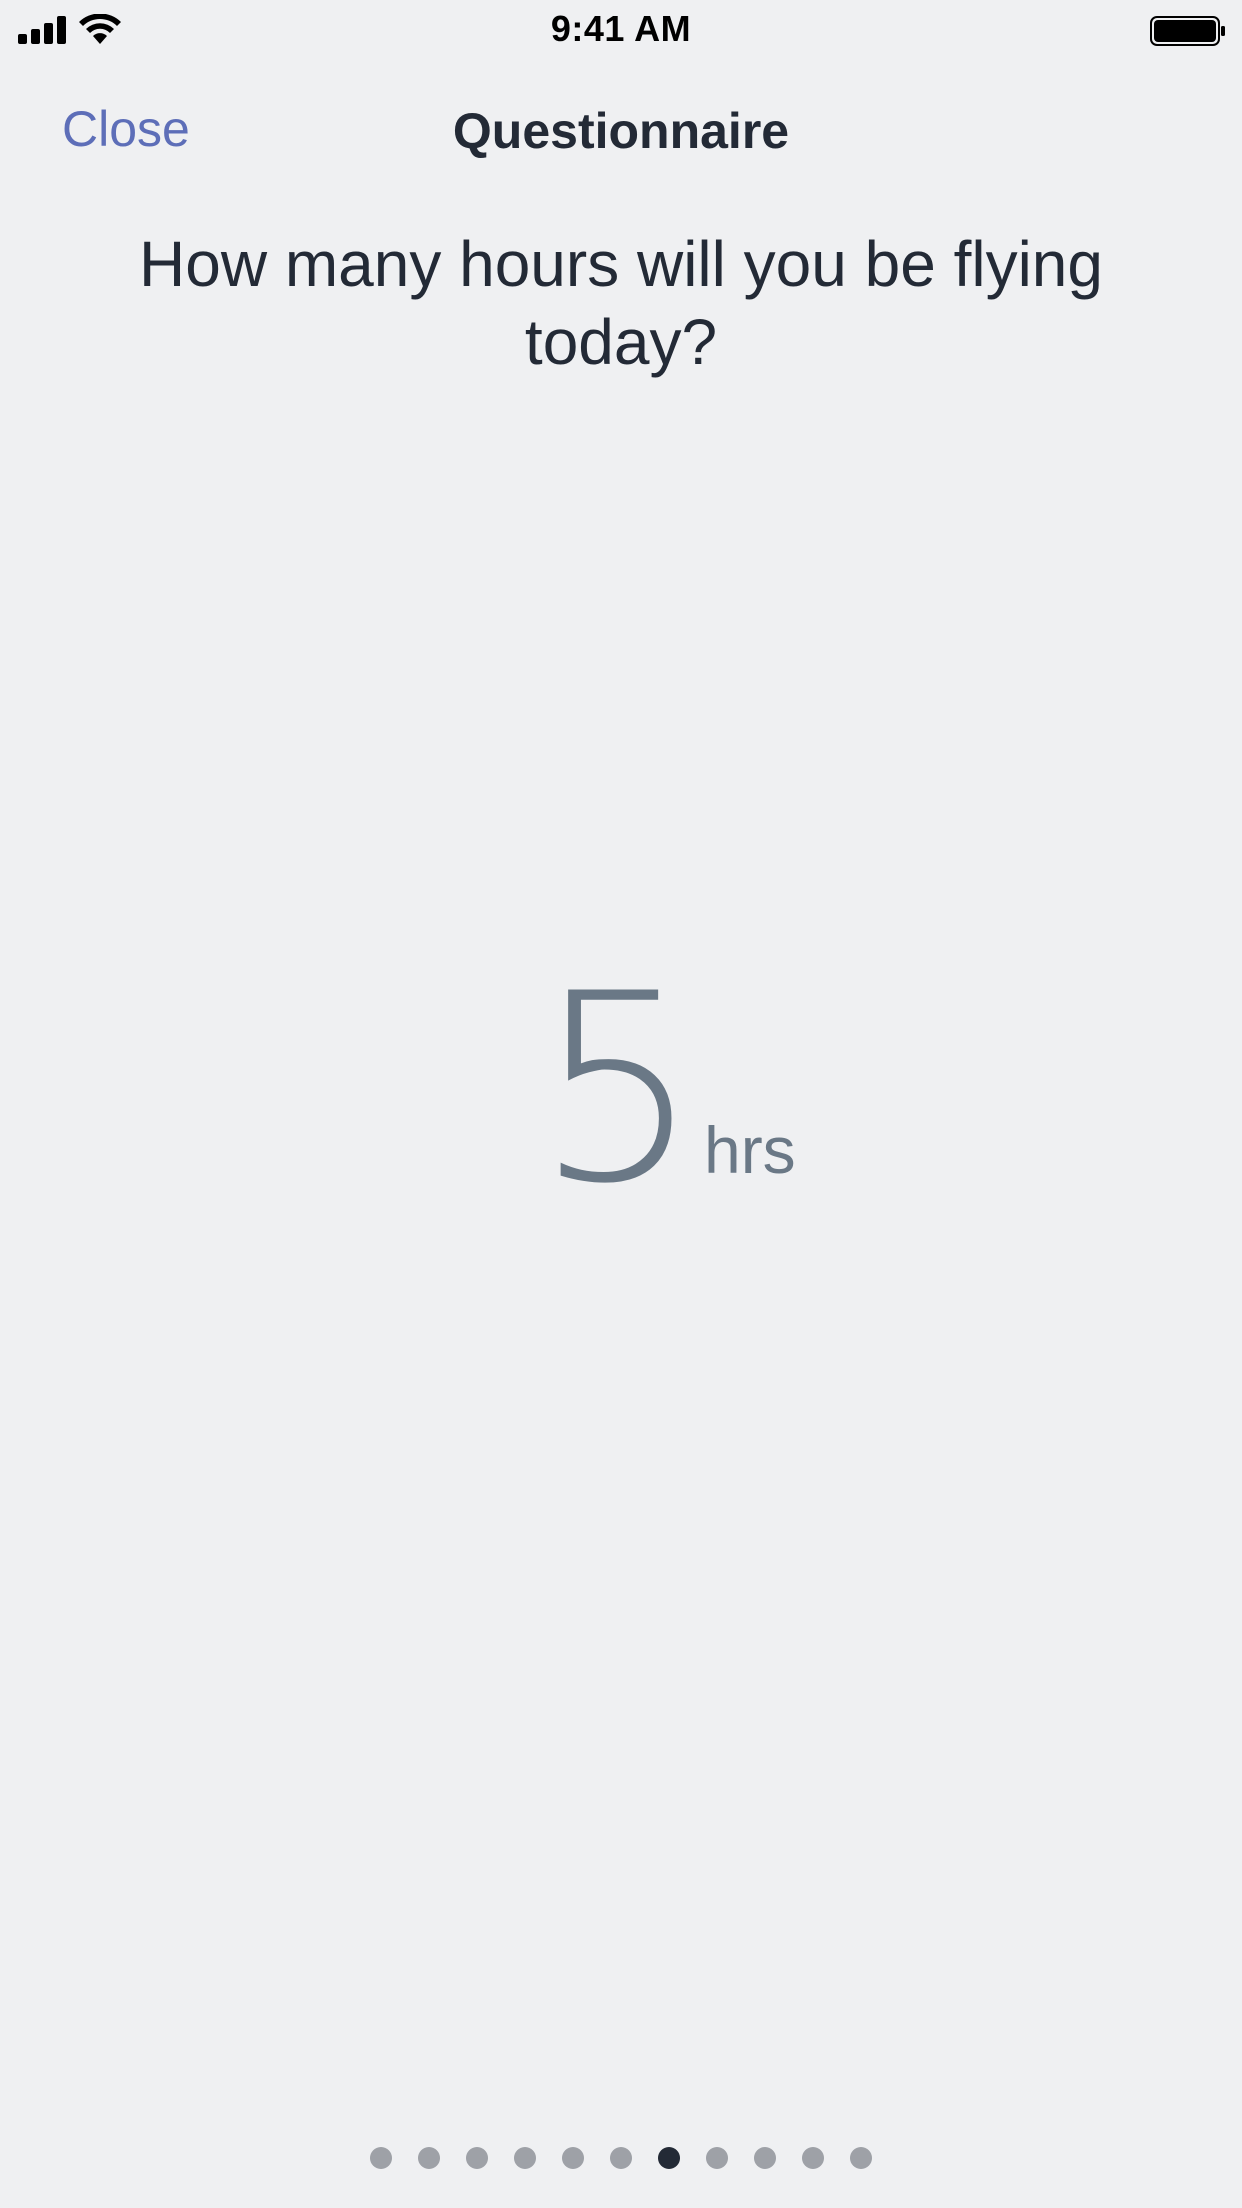  What do you see at coordinates (618, 1090) in the screenshot?
I see `hours-value: 5` at bounding box center [618, 1090].